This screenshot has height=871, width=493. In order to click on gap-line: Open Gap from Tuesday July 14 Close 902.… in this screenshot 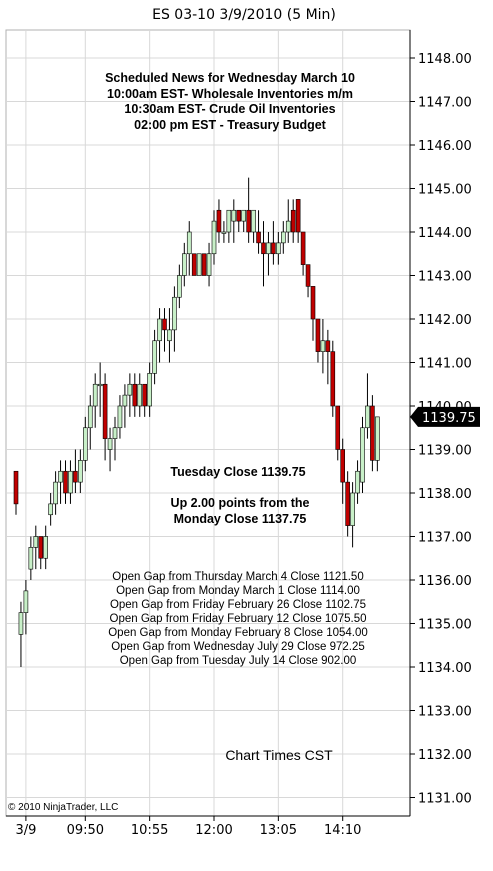, I will do `click(238, 661)`.